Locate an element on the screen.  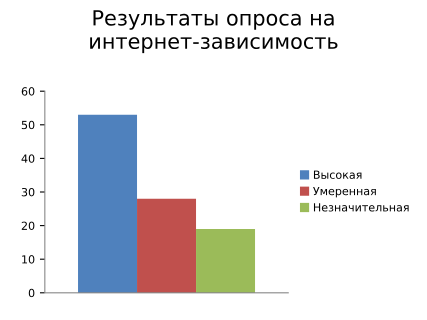
legend-label: Незначительная is located at coordinates (361, 207).